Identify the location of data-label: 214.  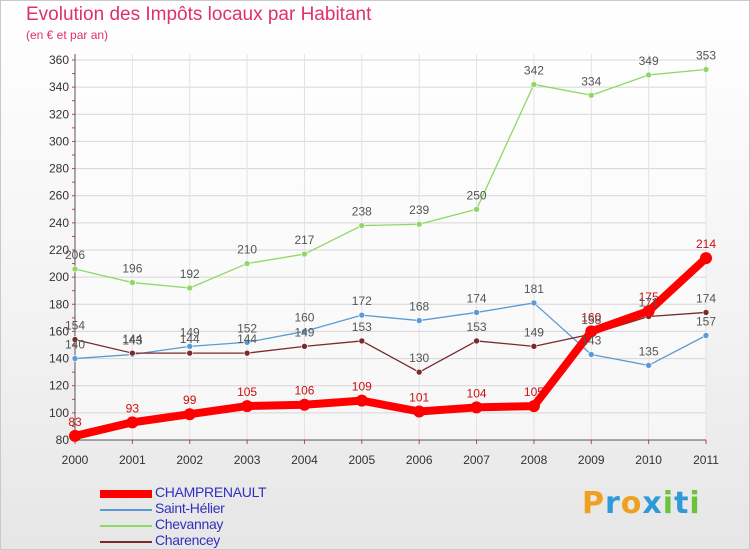
(706, 244).